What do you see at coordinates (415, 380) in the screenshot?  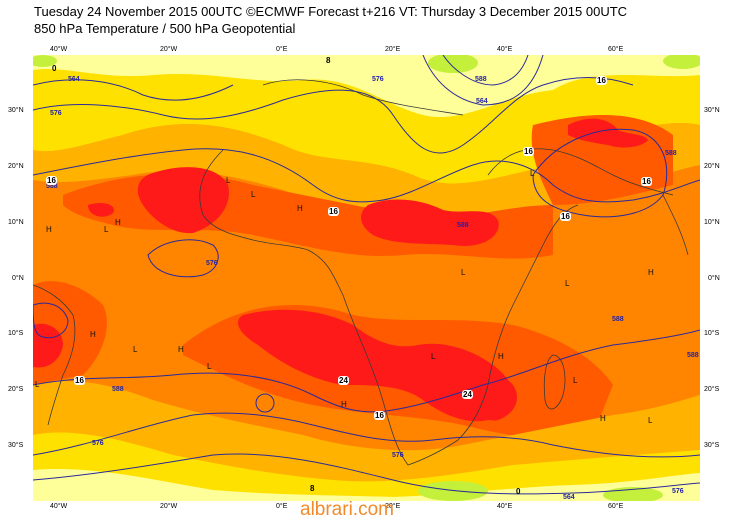 I see `coastline-africa-south` at bounding box center [415, 380].